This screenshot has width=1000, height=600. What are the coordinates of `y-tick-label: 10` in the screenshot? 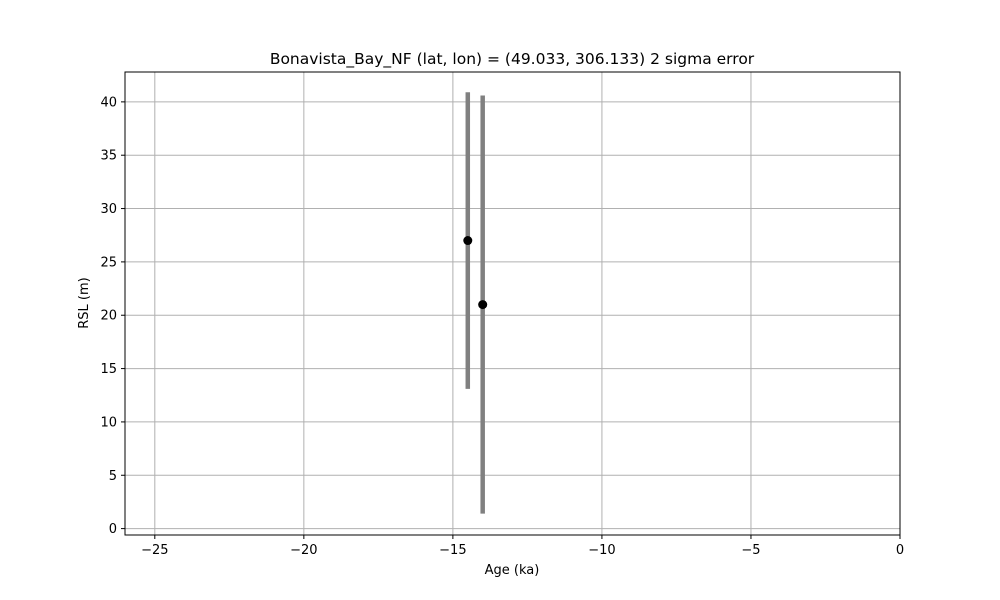 It's located at (108, 422).